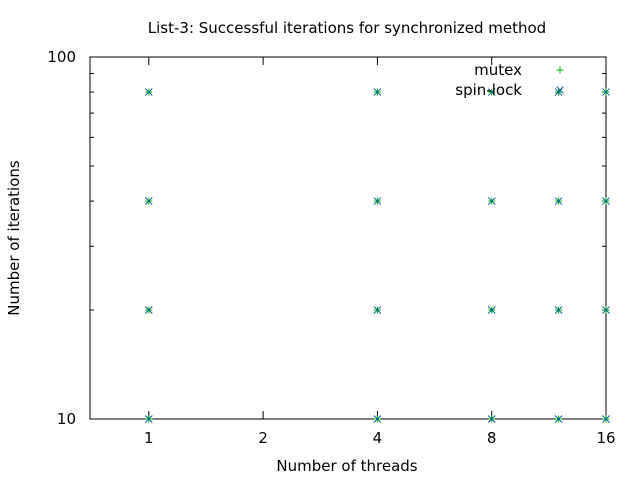 The image size is (640, 480). Describe the element at coordinates (149, 438) in the screenshot. I see `x-tick-label: 1` at that location.